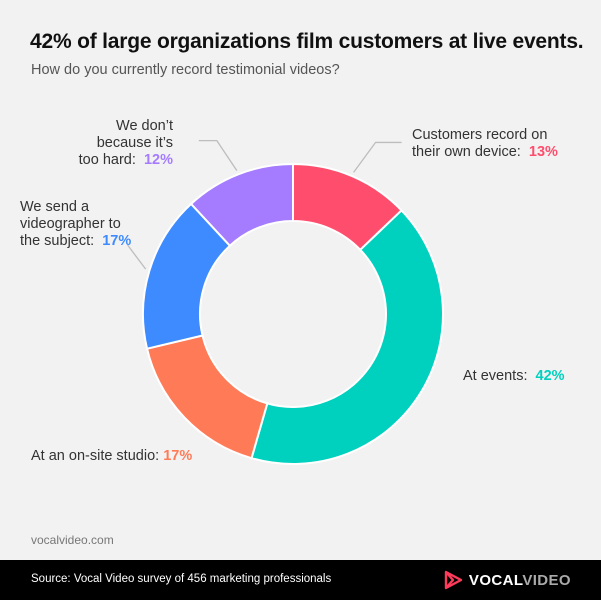 Image resolution: width=601 pixels, height=600 pixels. I want to click on slice-percent: 42%, so click(550, 376).